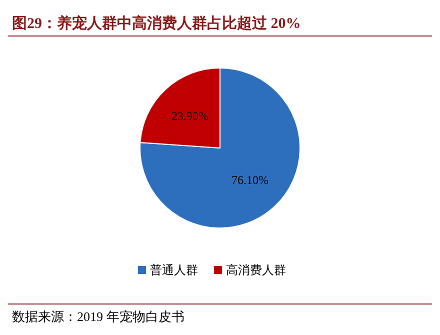 The image size is (440, 335). Describe the element at coordinates (256, 270) in the screenshot. I see `legend-label: 高消费人群` at that location.